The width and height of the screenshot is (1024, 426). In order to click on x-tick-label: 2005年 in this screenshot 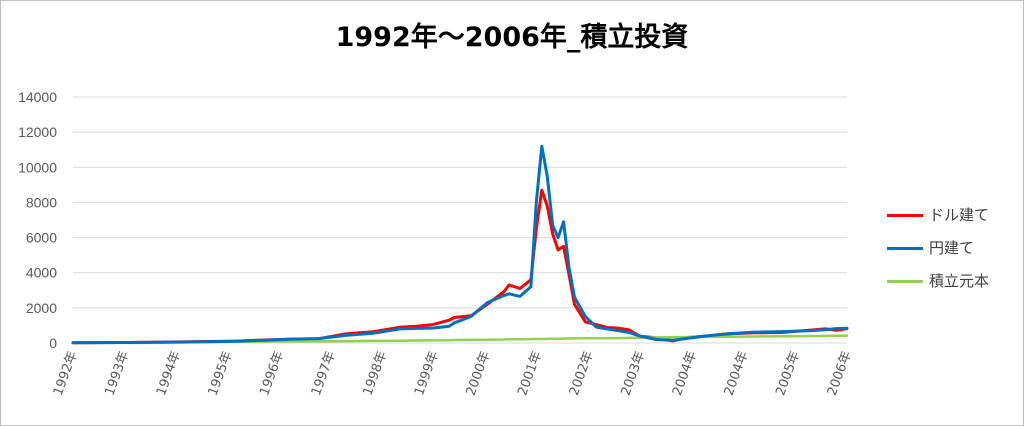, I will do `click(788, 373)`.